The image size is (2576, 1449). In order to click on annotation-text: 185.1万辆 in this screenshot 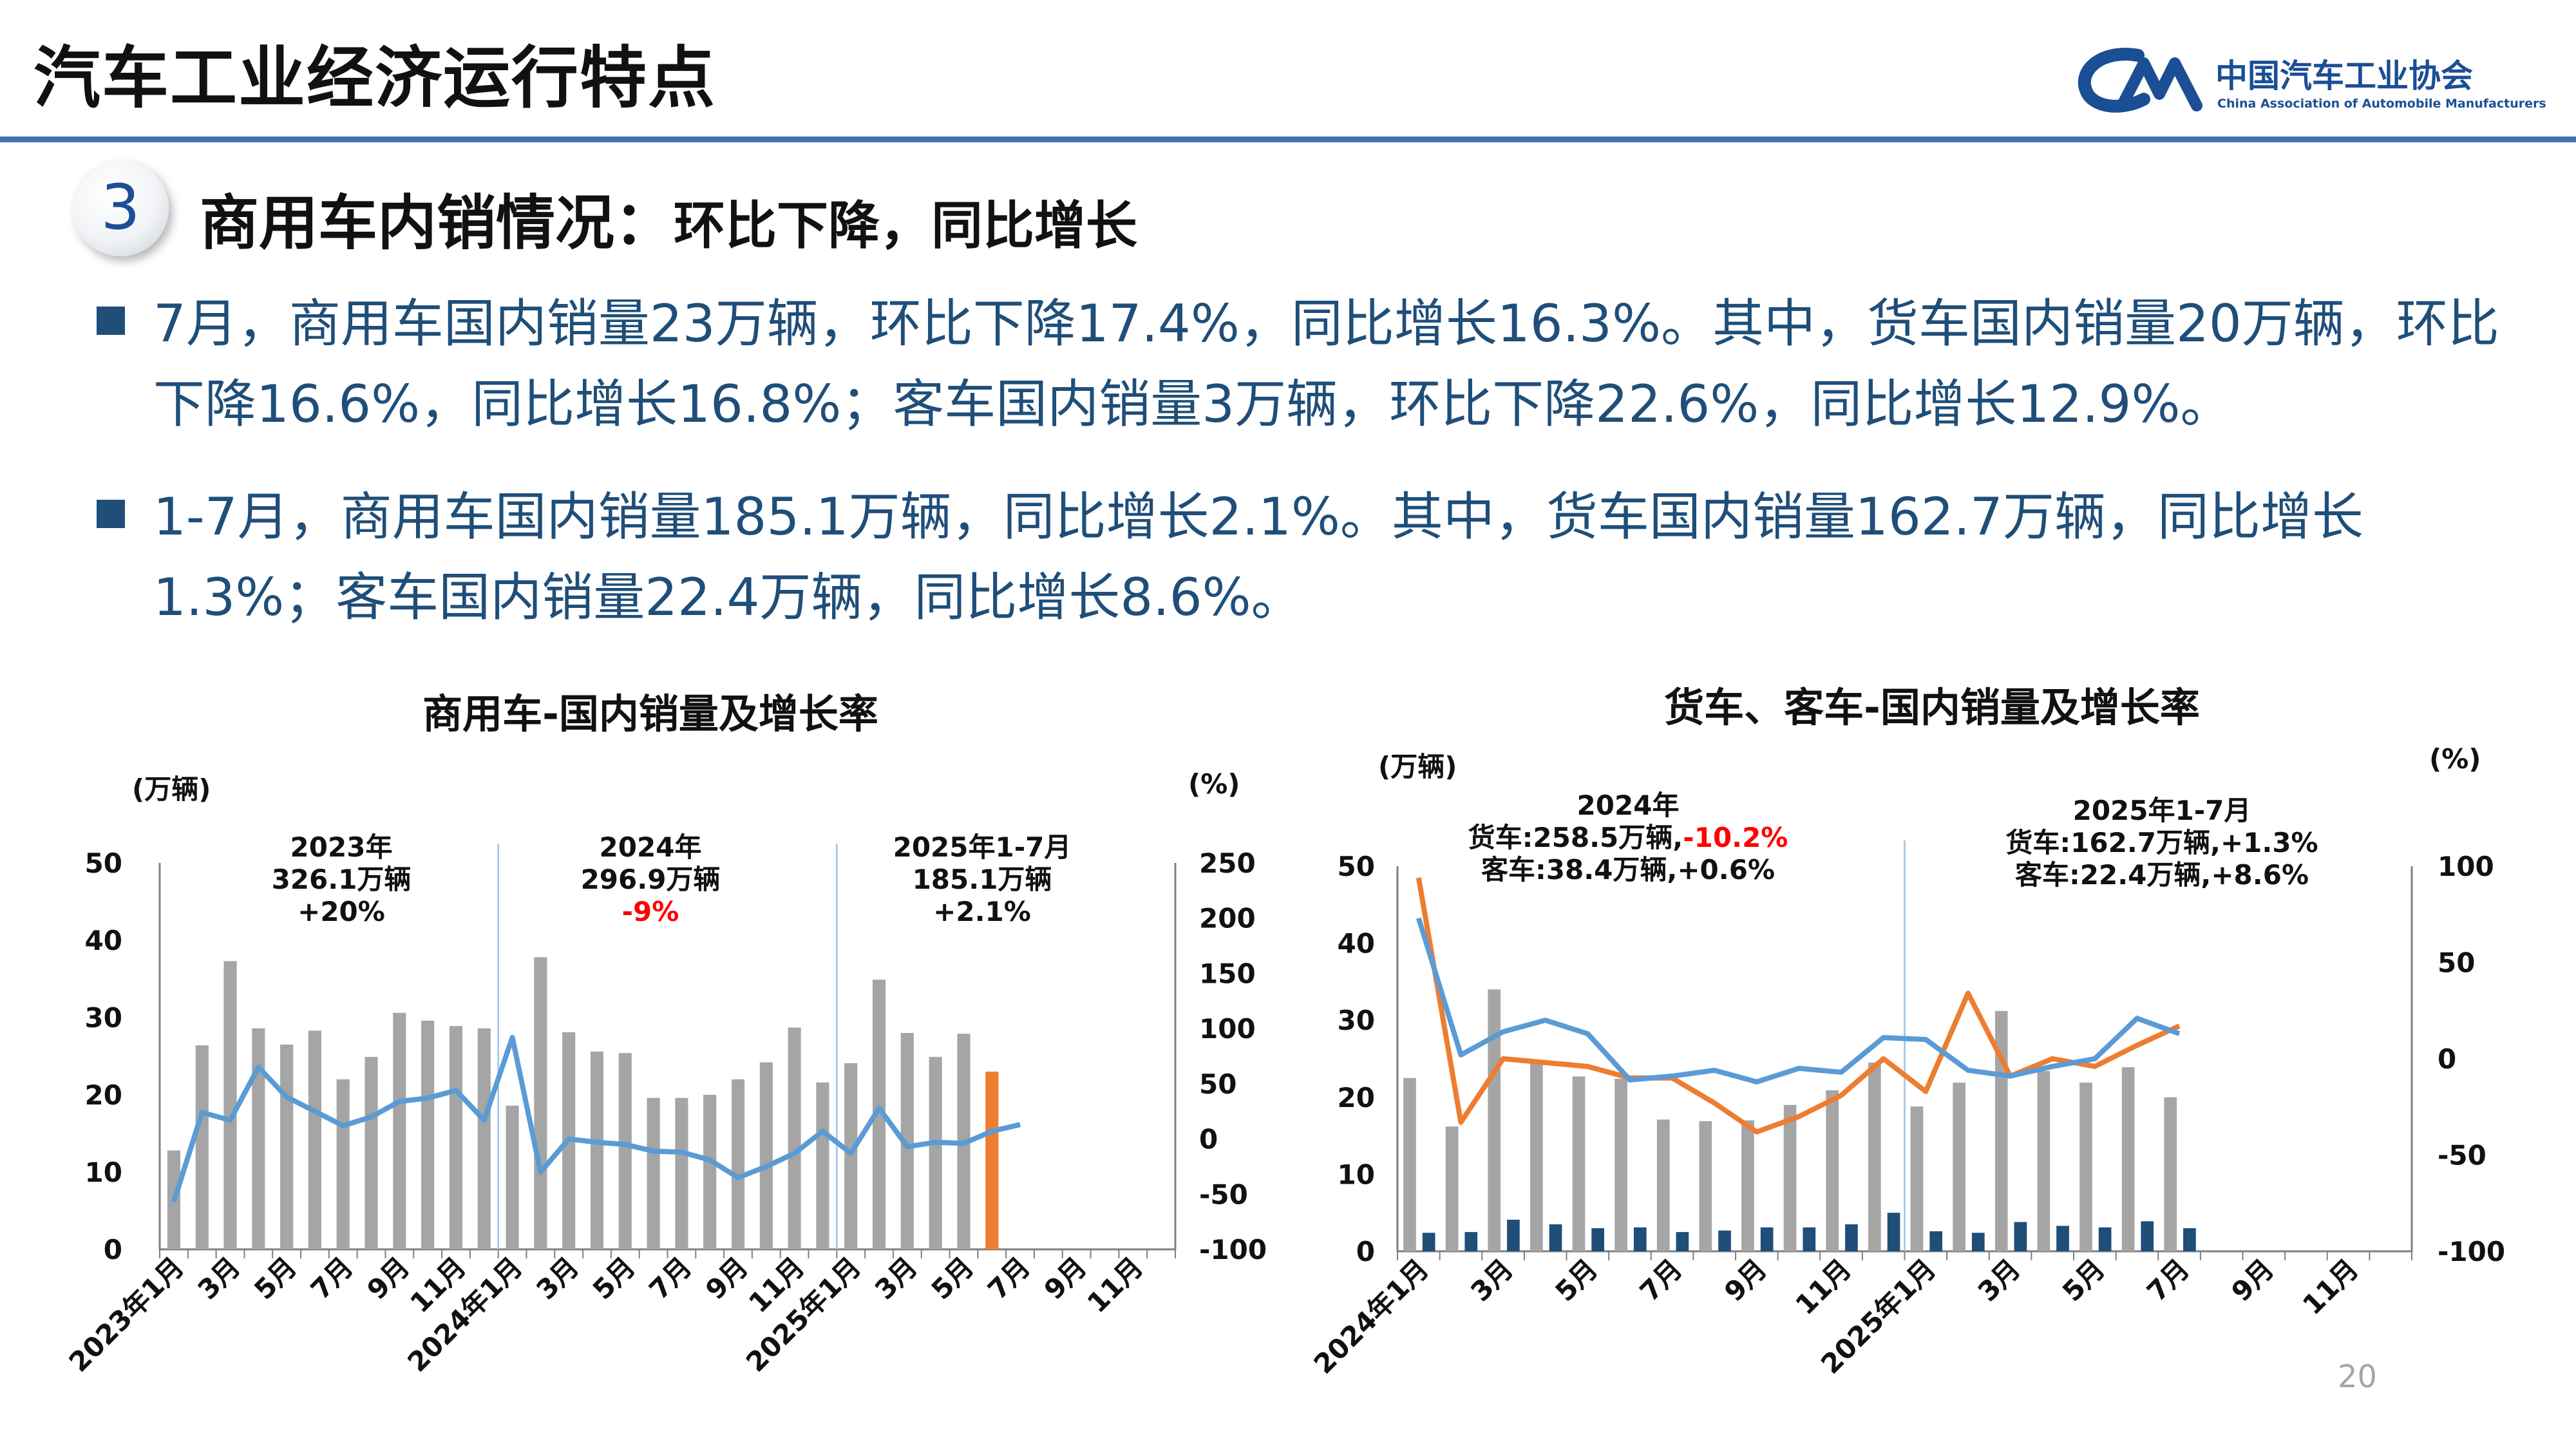, I will do `click(982, 879)`.